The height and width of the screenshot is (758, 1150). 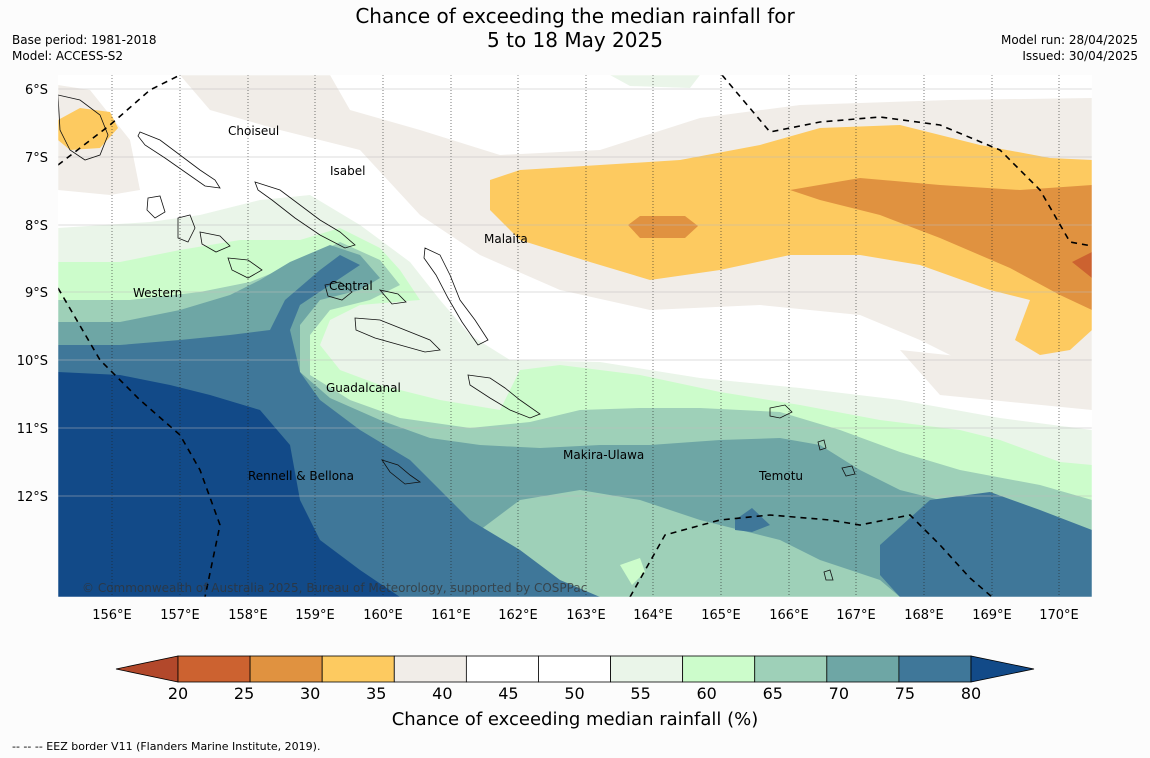 I want to click on lon-label: 169°E, so click(x=992, y=615).